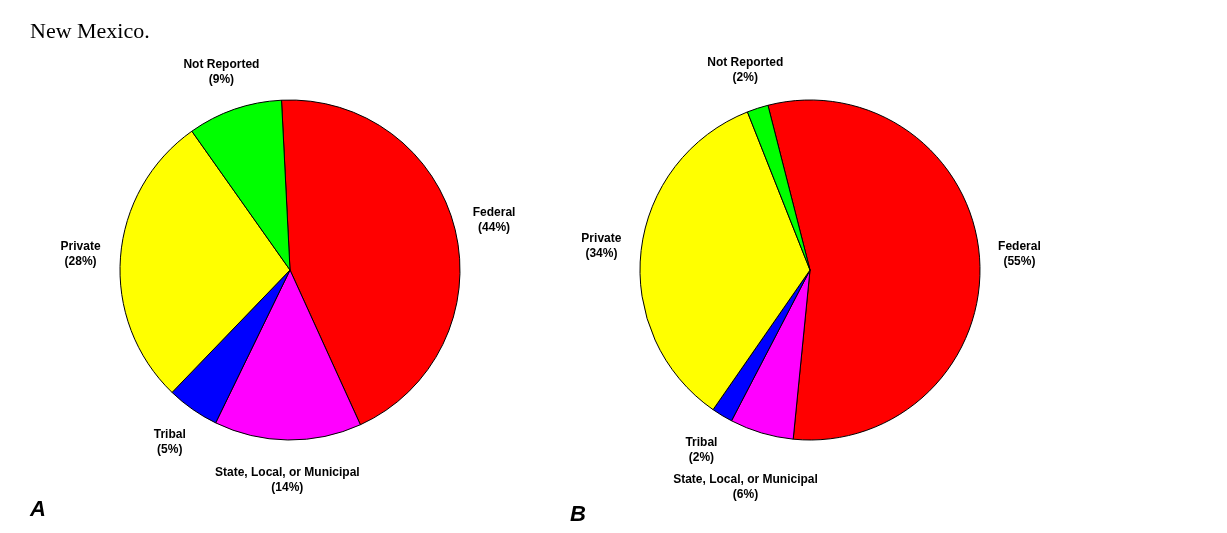 This screenshot has width=1227, height=533. What do you see at coordinates (601, 252) in the screenshot?
I see `data-label: (34%)` at bounding box center [601, 252].